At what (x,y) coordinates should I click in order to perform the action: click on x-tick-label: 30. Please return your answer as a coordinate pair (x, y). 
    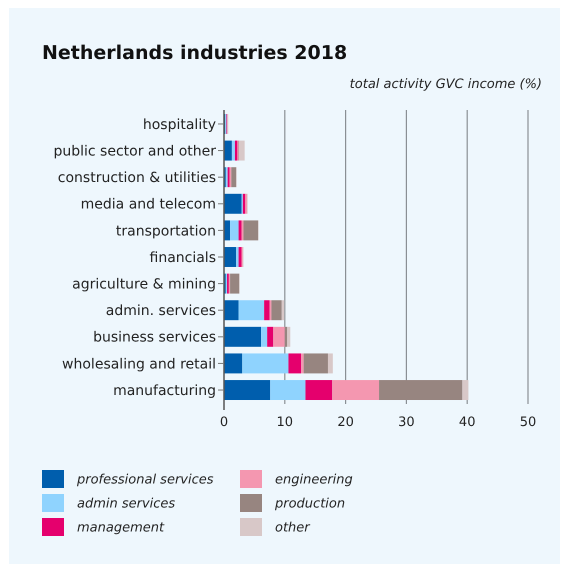
    Looking at the image, I should click on (406, 422).